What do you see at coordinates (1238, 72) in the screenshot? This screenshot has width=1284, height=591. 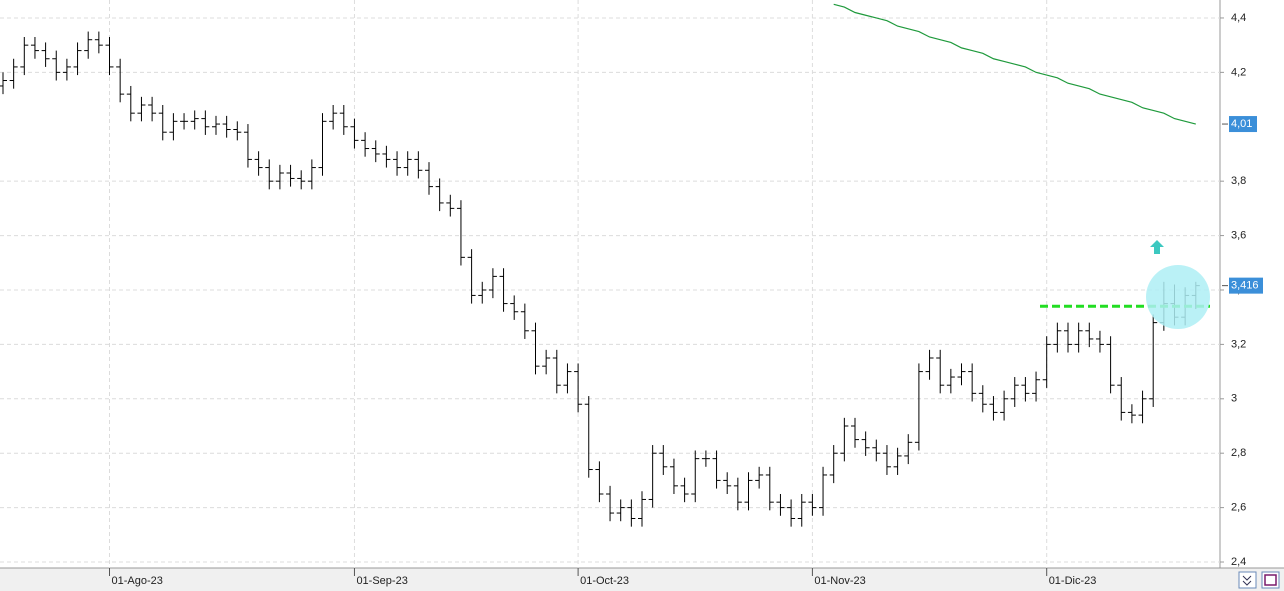 I see `y-tick-label: 4,2` at bounding box center [1238, 72].